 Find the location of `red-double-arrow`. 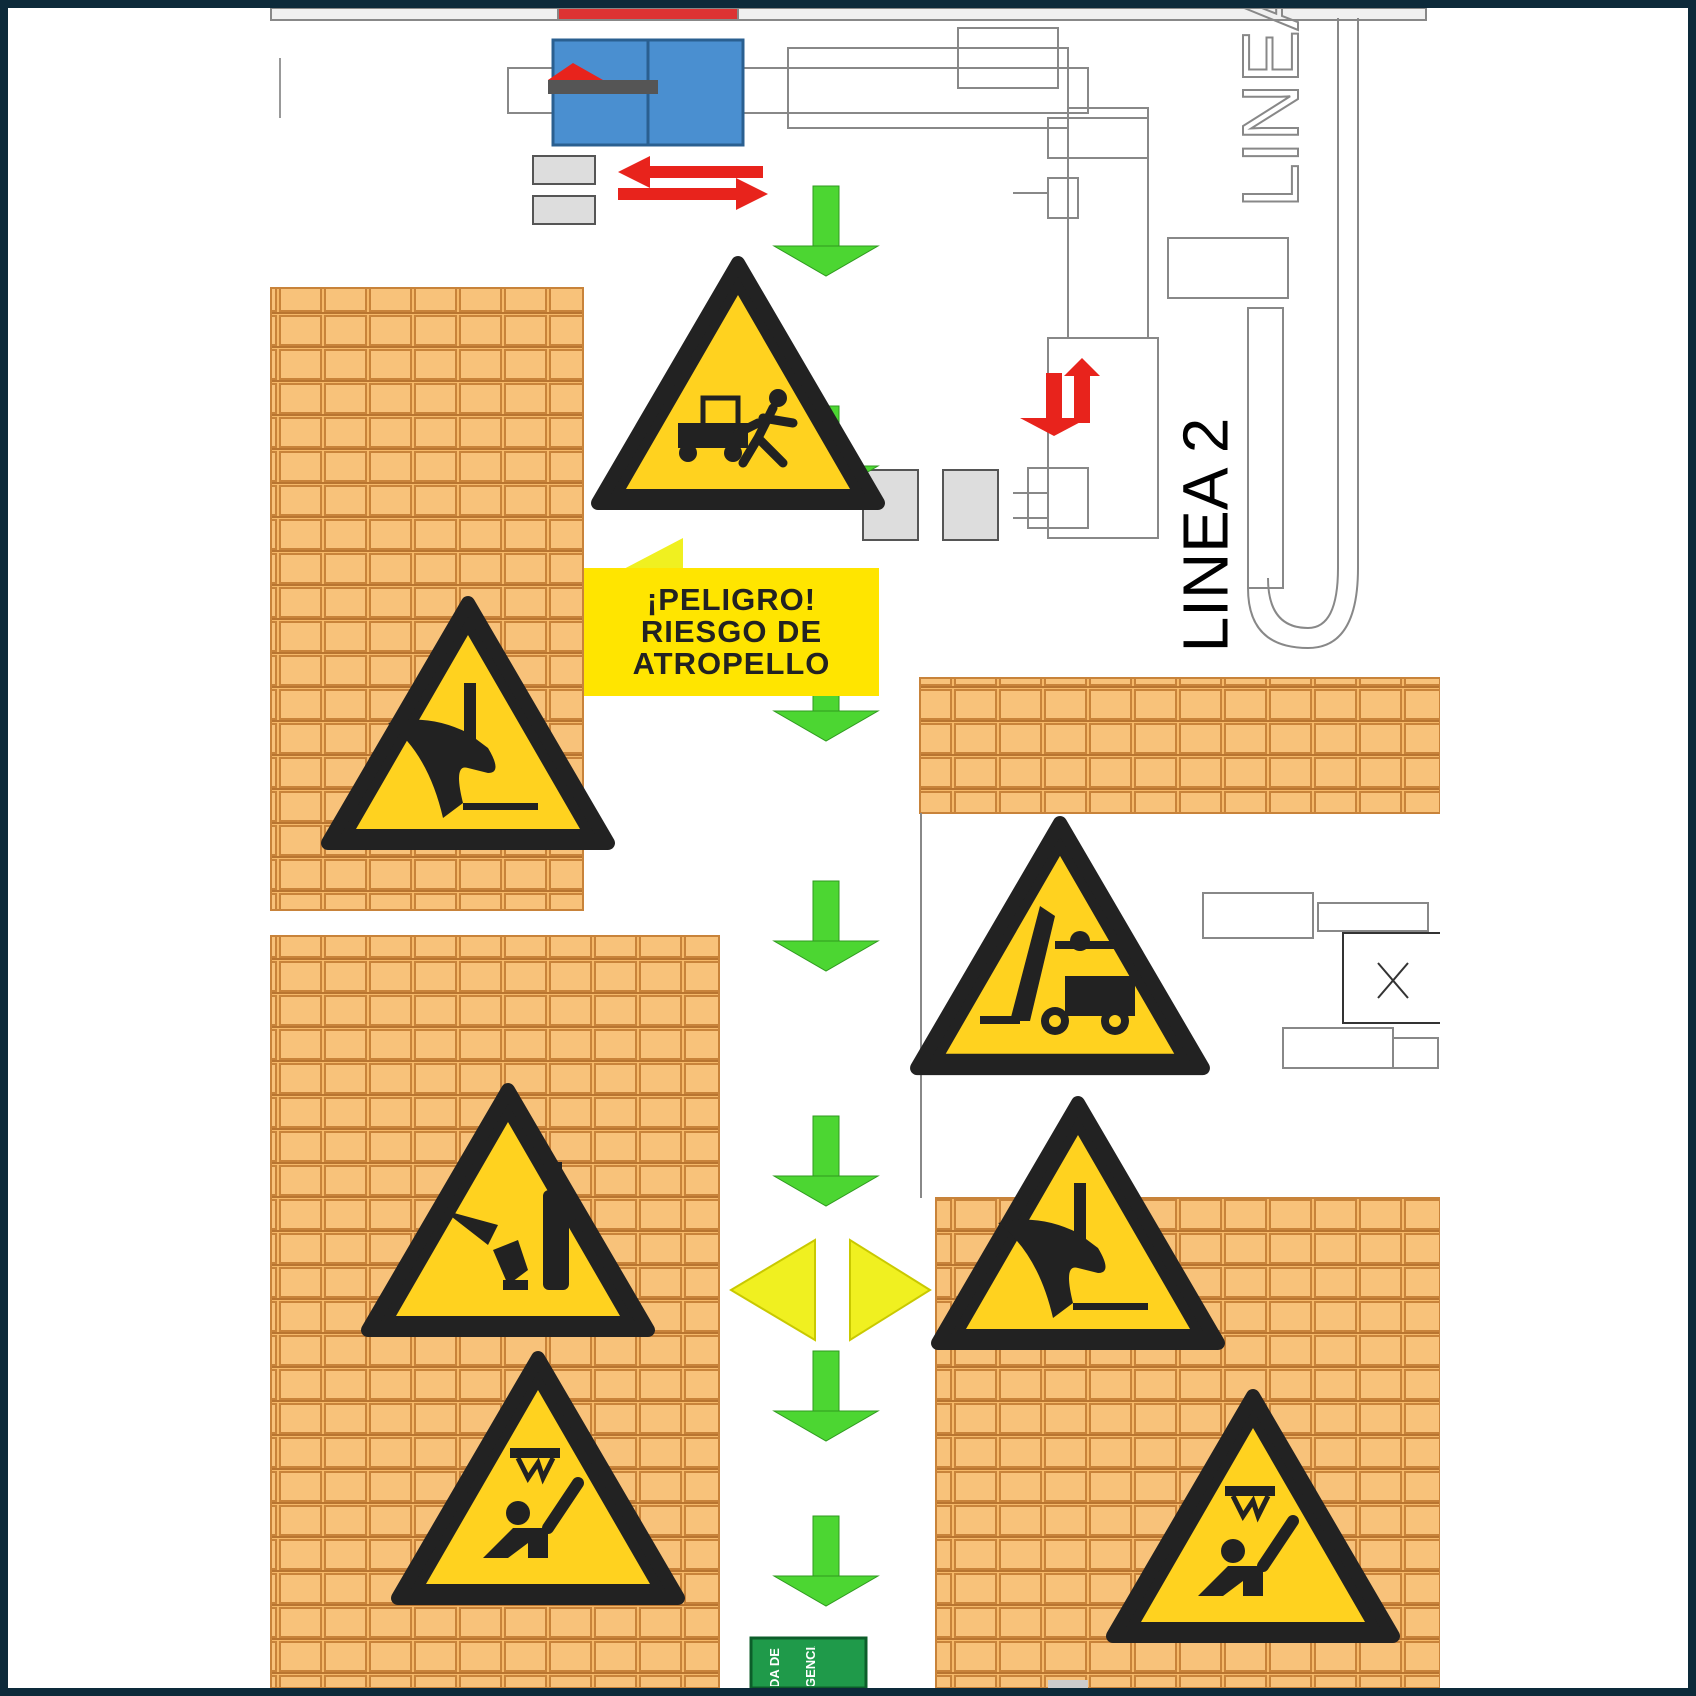

red-double-arrow is located at coordinates (693, 183).